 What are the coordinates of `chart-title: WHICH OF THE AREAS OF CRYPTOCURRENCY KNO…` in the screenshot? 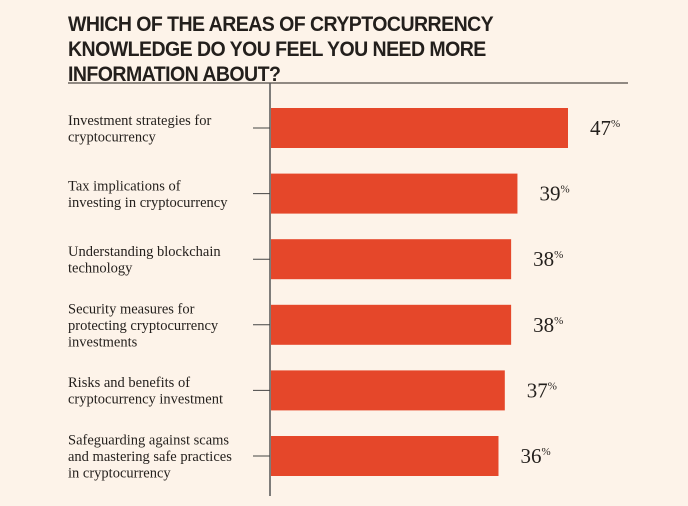 It's located at (280, 49).